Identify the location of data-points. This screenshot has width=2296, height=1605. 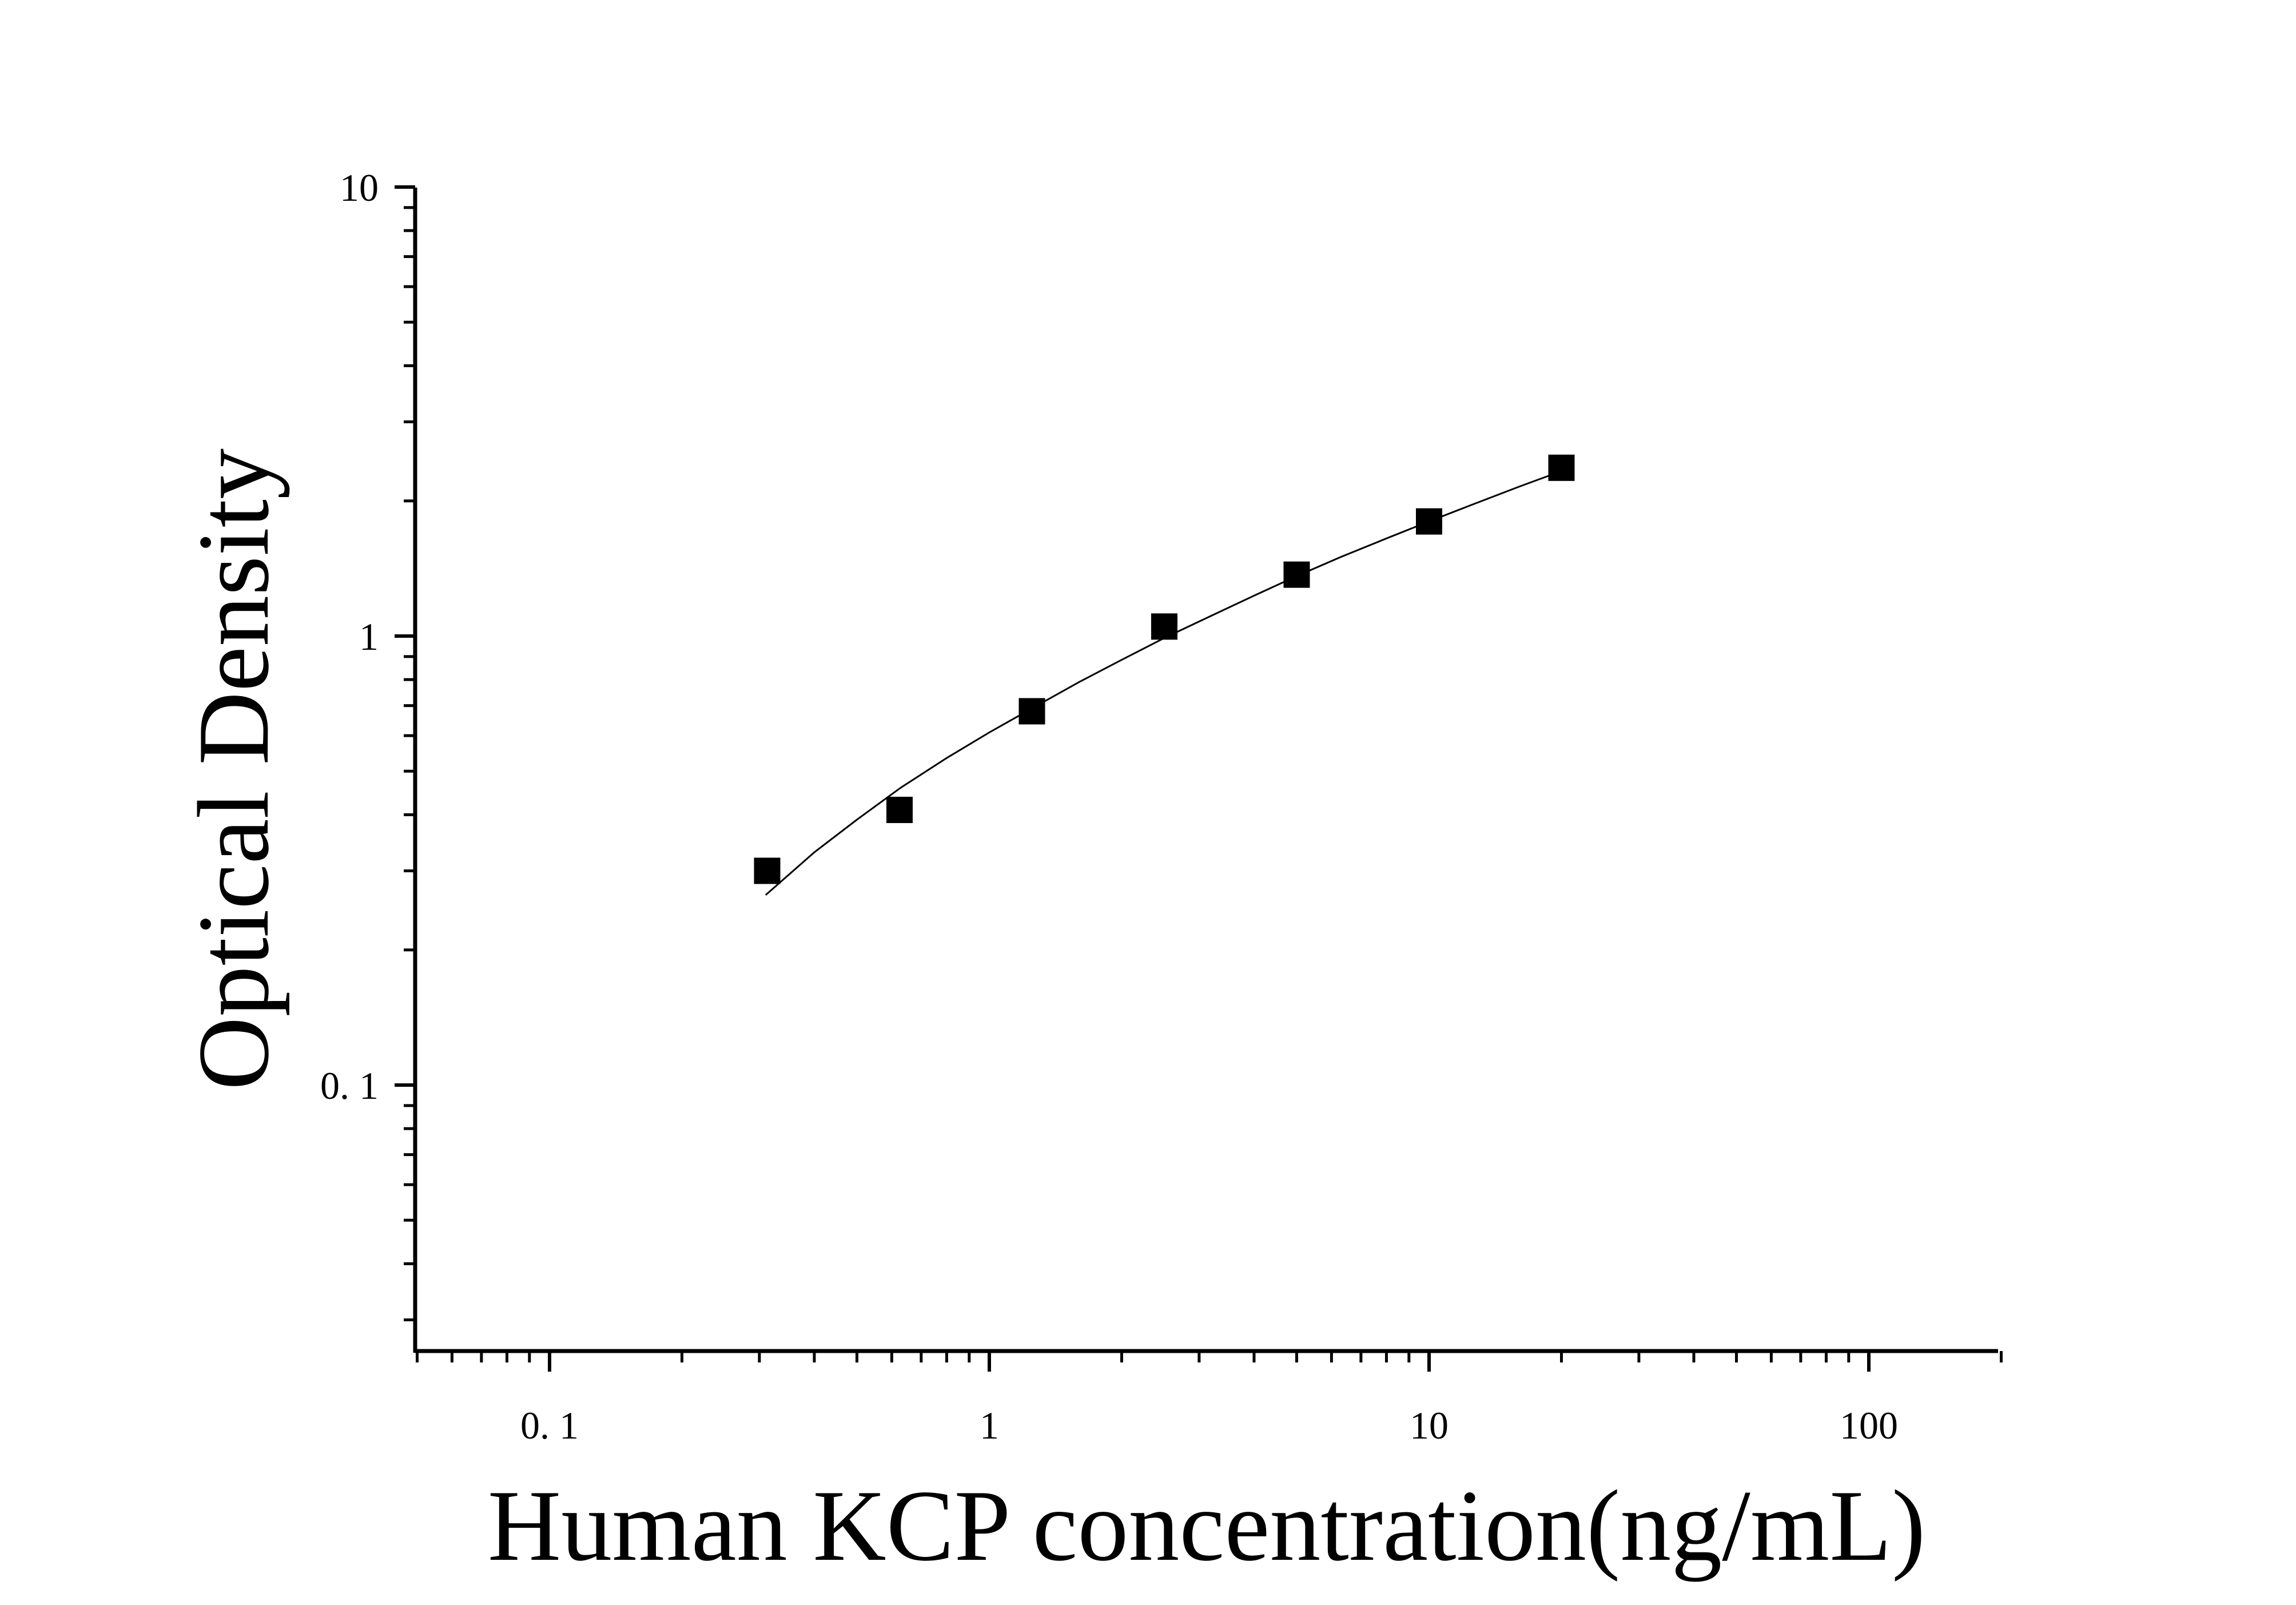
(1164, 669).